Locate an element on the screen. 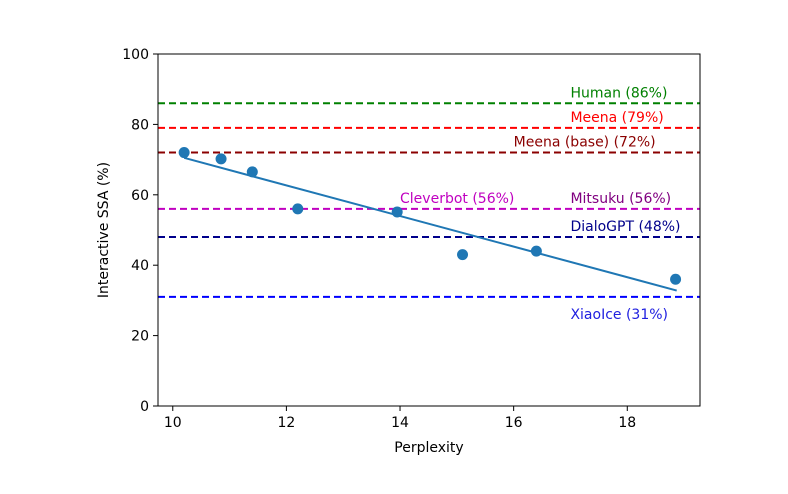 The width and height of the screenshot is (788, 494). y-tick-label: 40 is located at coordinates (140, 266).